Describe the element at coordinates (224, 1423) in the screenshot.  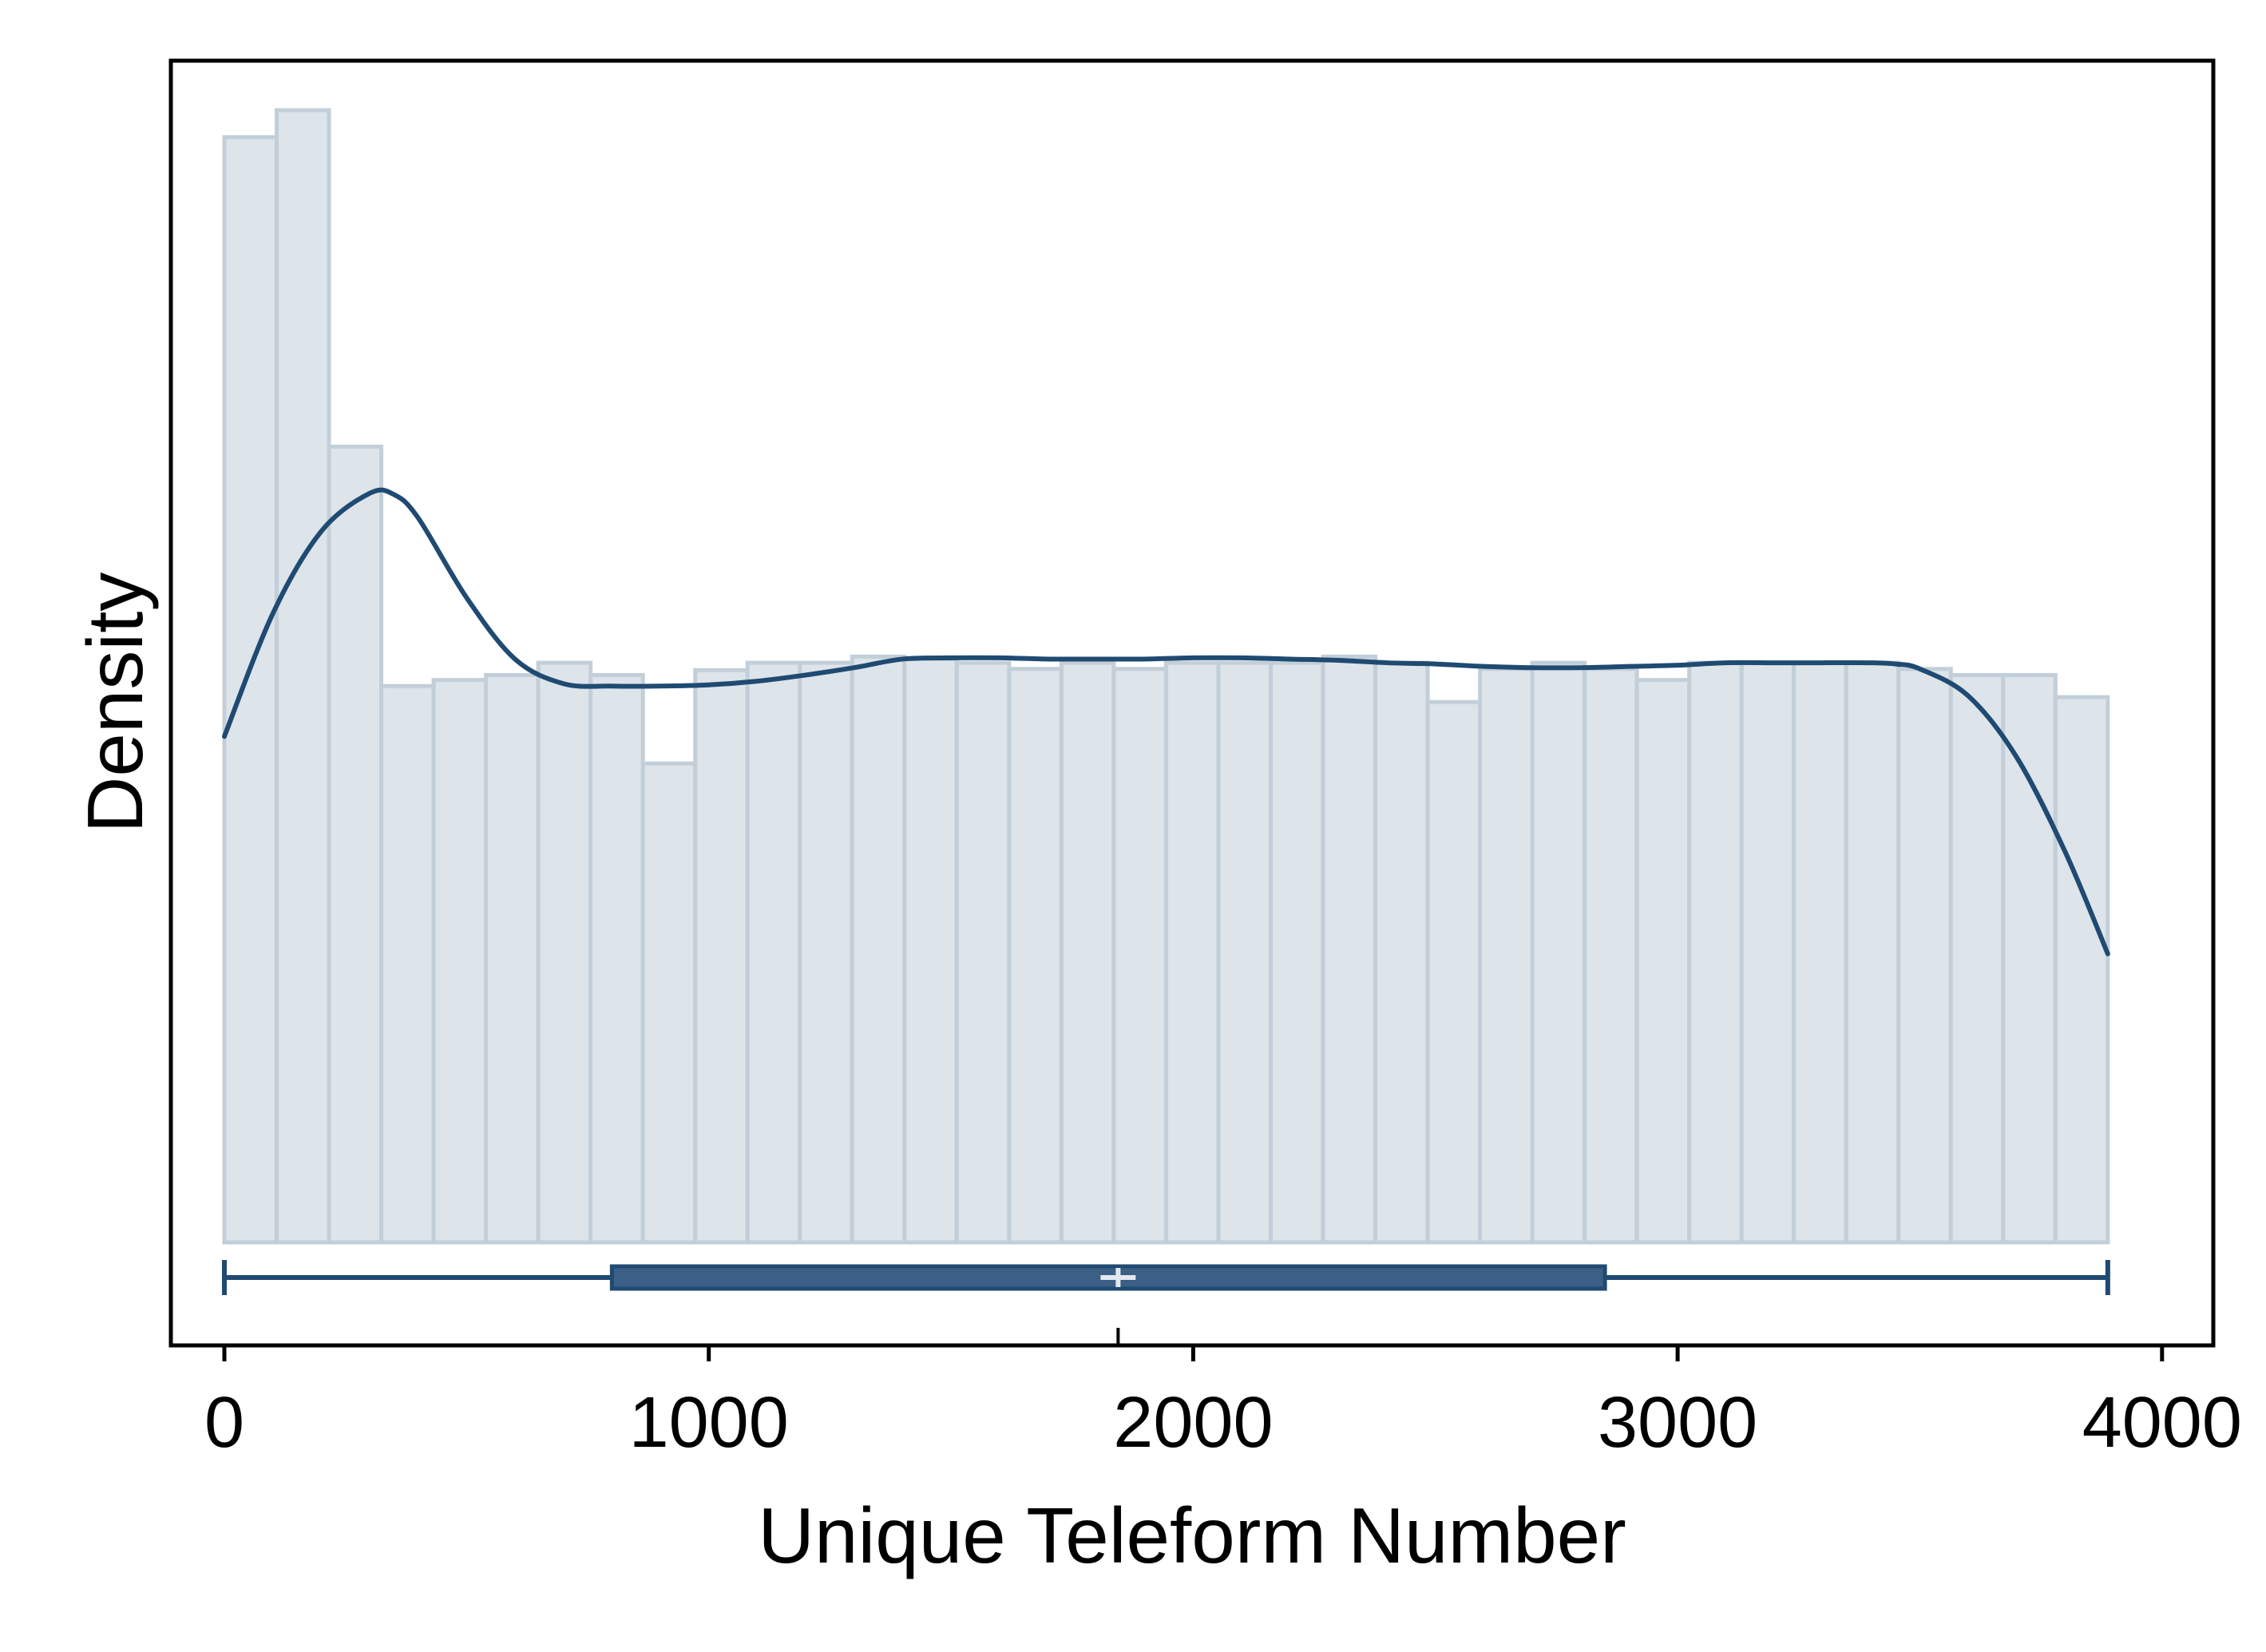
I see `x-tick-label: 0` at that location.